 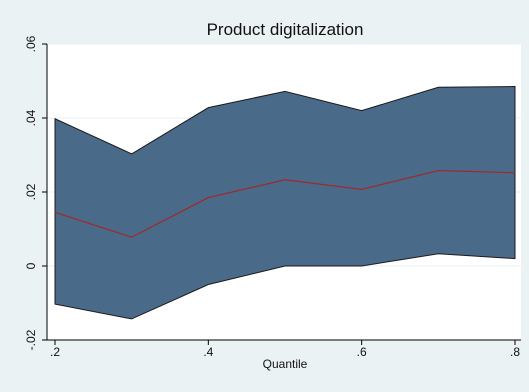 What do you see at coordinates (31, 191) in the screenshot?
I see `y-tick-label: .02` at bounding box center [31, 191].